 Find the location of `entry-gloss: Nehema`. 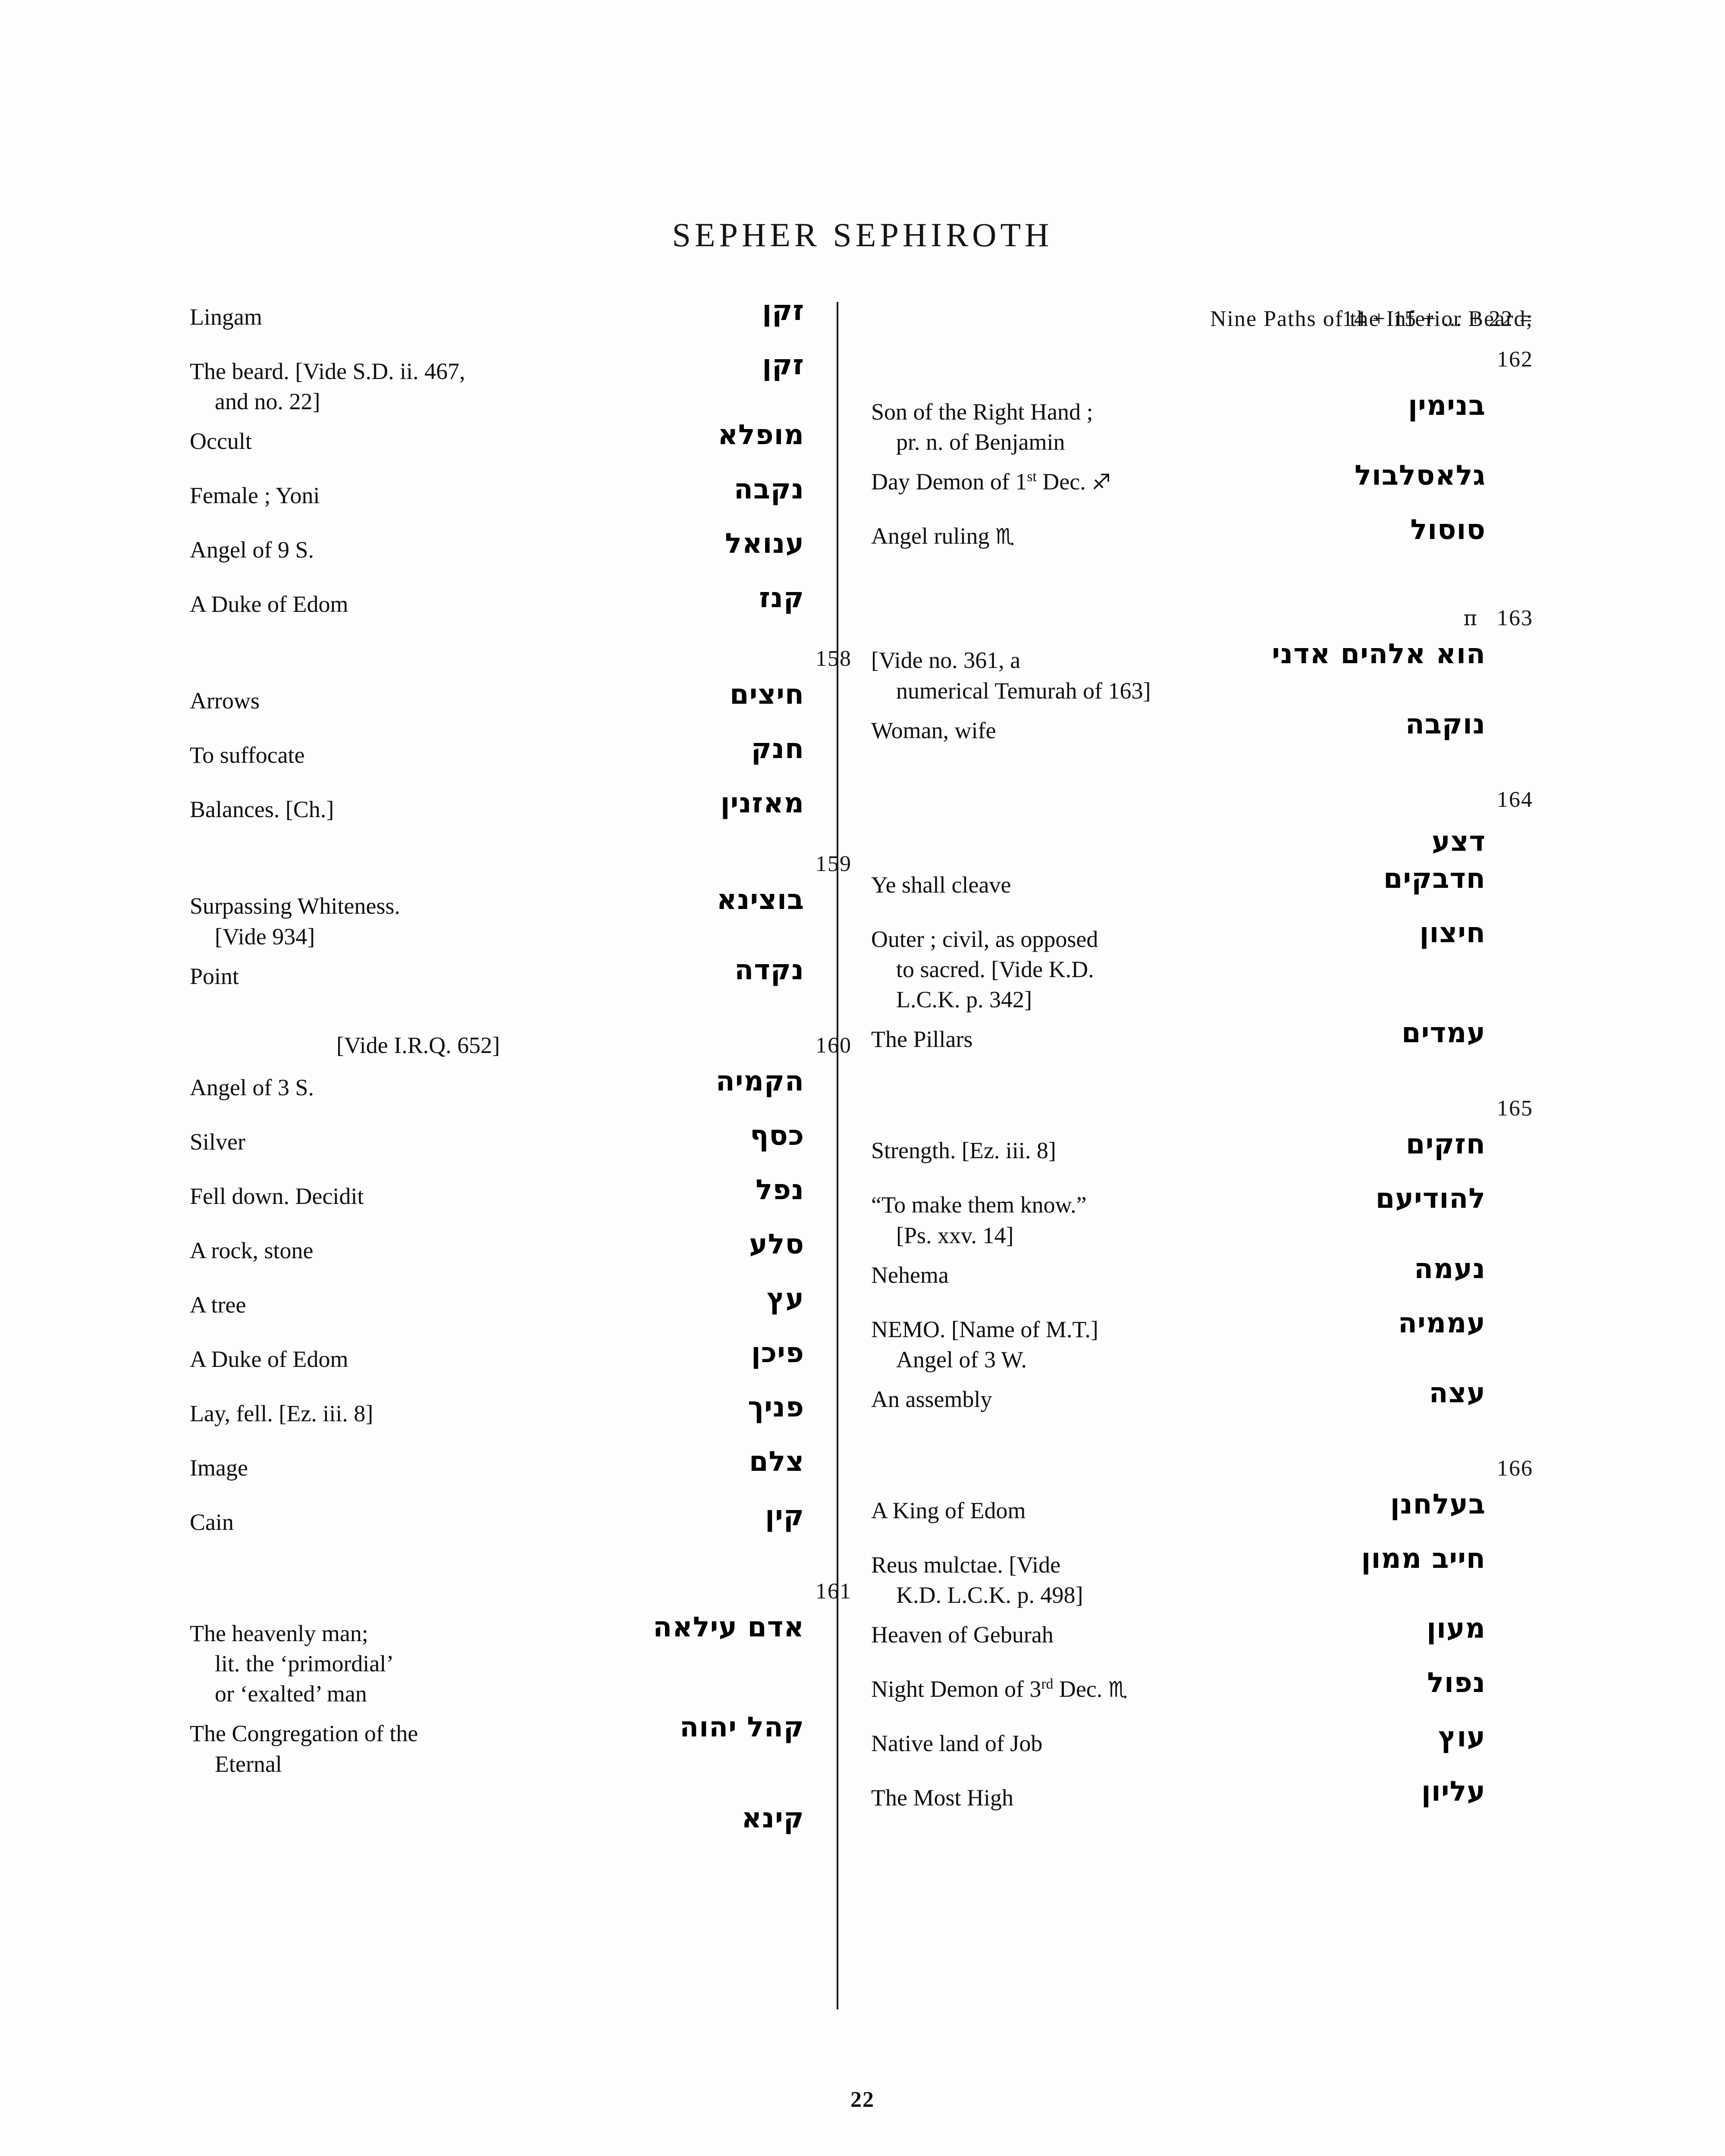

entry-gloss: Nehema is located at coordinates (910, 1275).